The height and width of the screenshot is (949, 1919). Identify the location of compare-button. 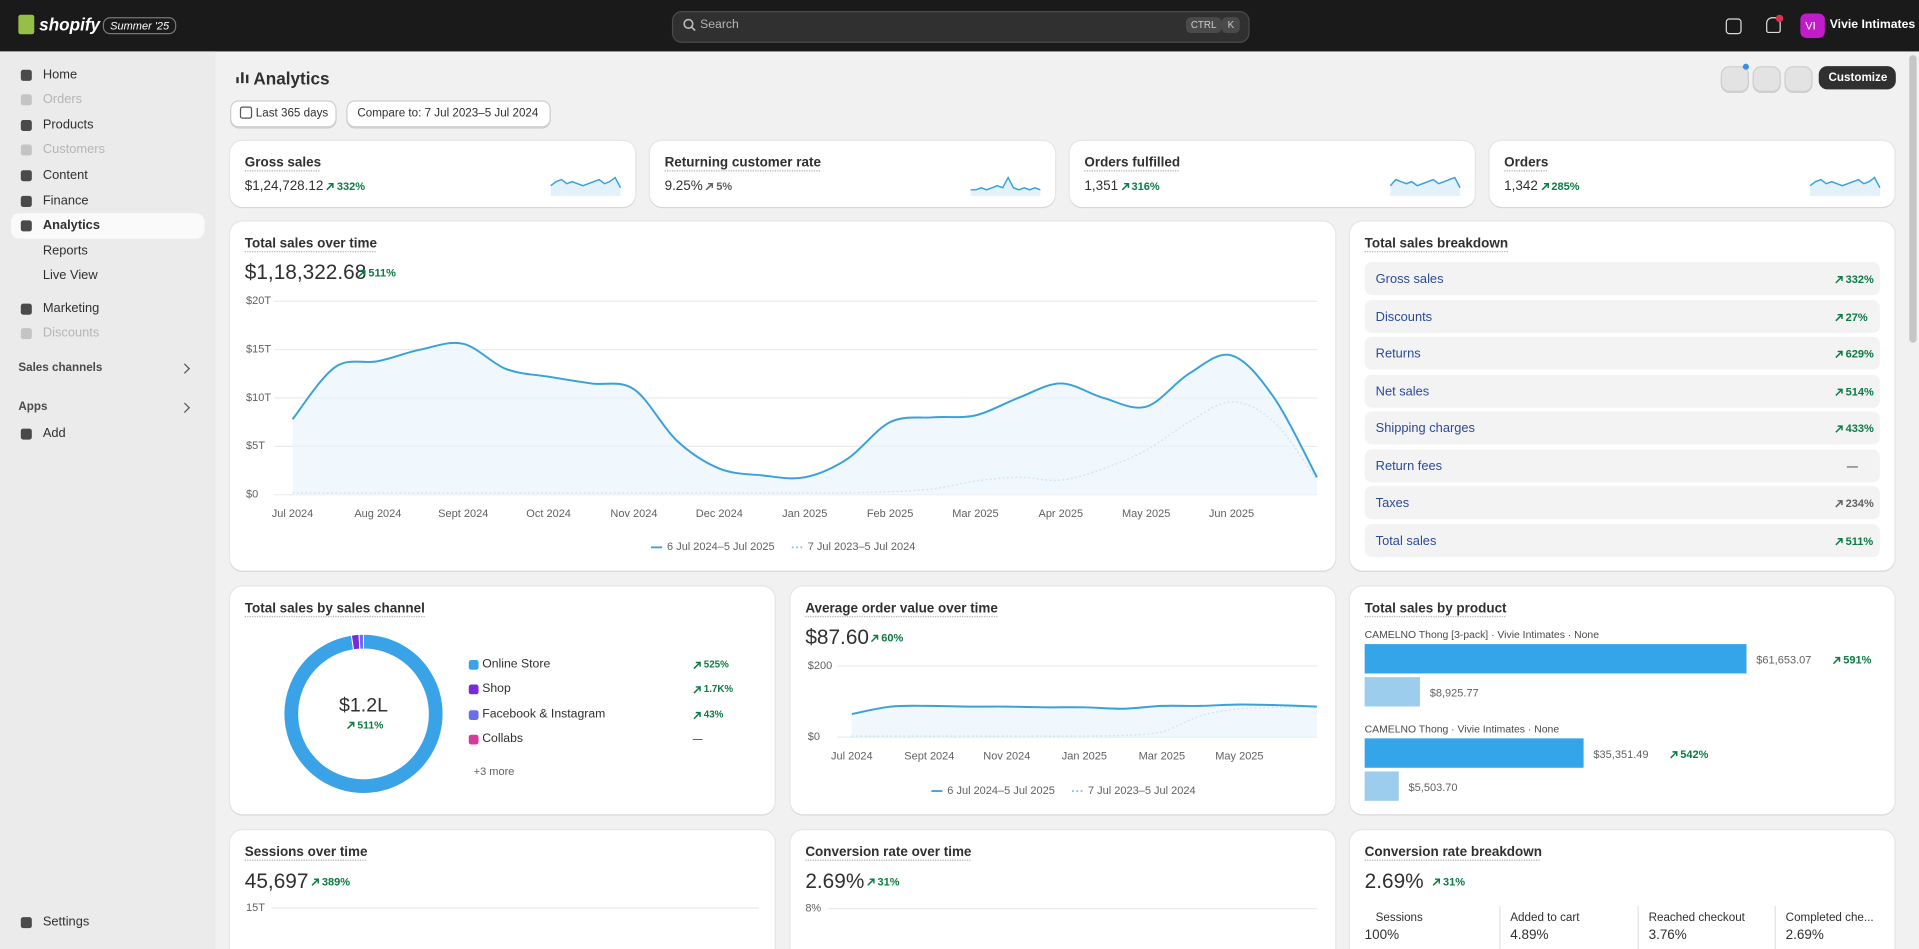
(448, 114).